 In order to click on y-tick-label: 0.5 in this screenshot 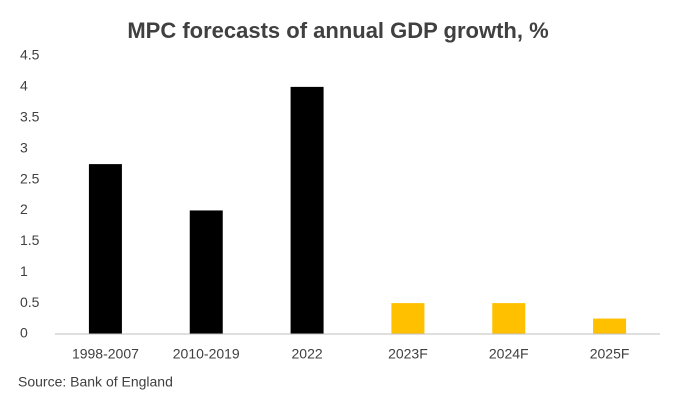, I will do `click(30, 302)`.